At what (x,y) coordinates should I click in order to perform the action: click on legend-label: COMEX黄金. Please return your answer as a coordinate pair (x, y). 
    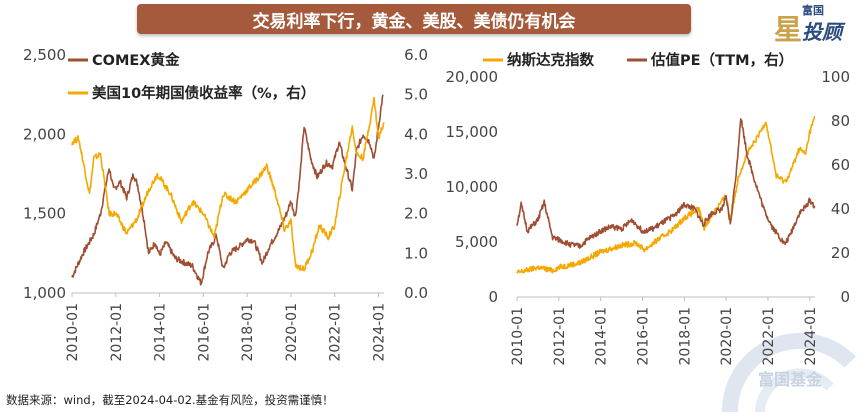
    Looking at the image, I should click on (136, 60).